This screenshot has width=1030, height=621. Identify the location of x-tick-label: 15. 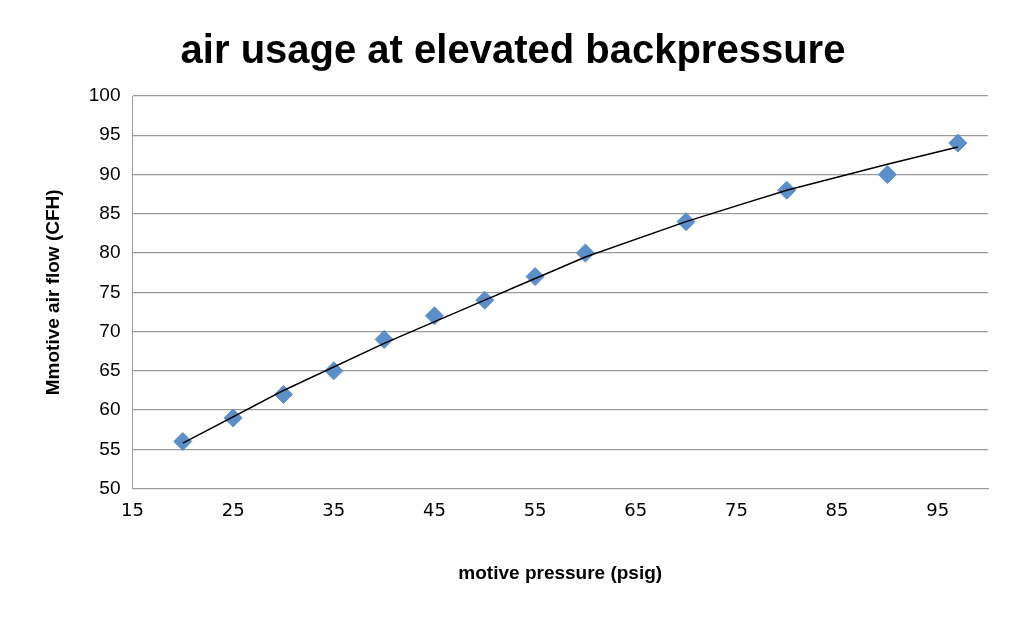
(132, 510).